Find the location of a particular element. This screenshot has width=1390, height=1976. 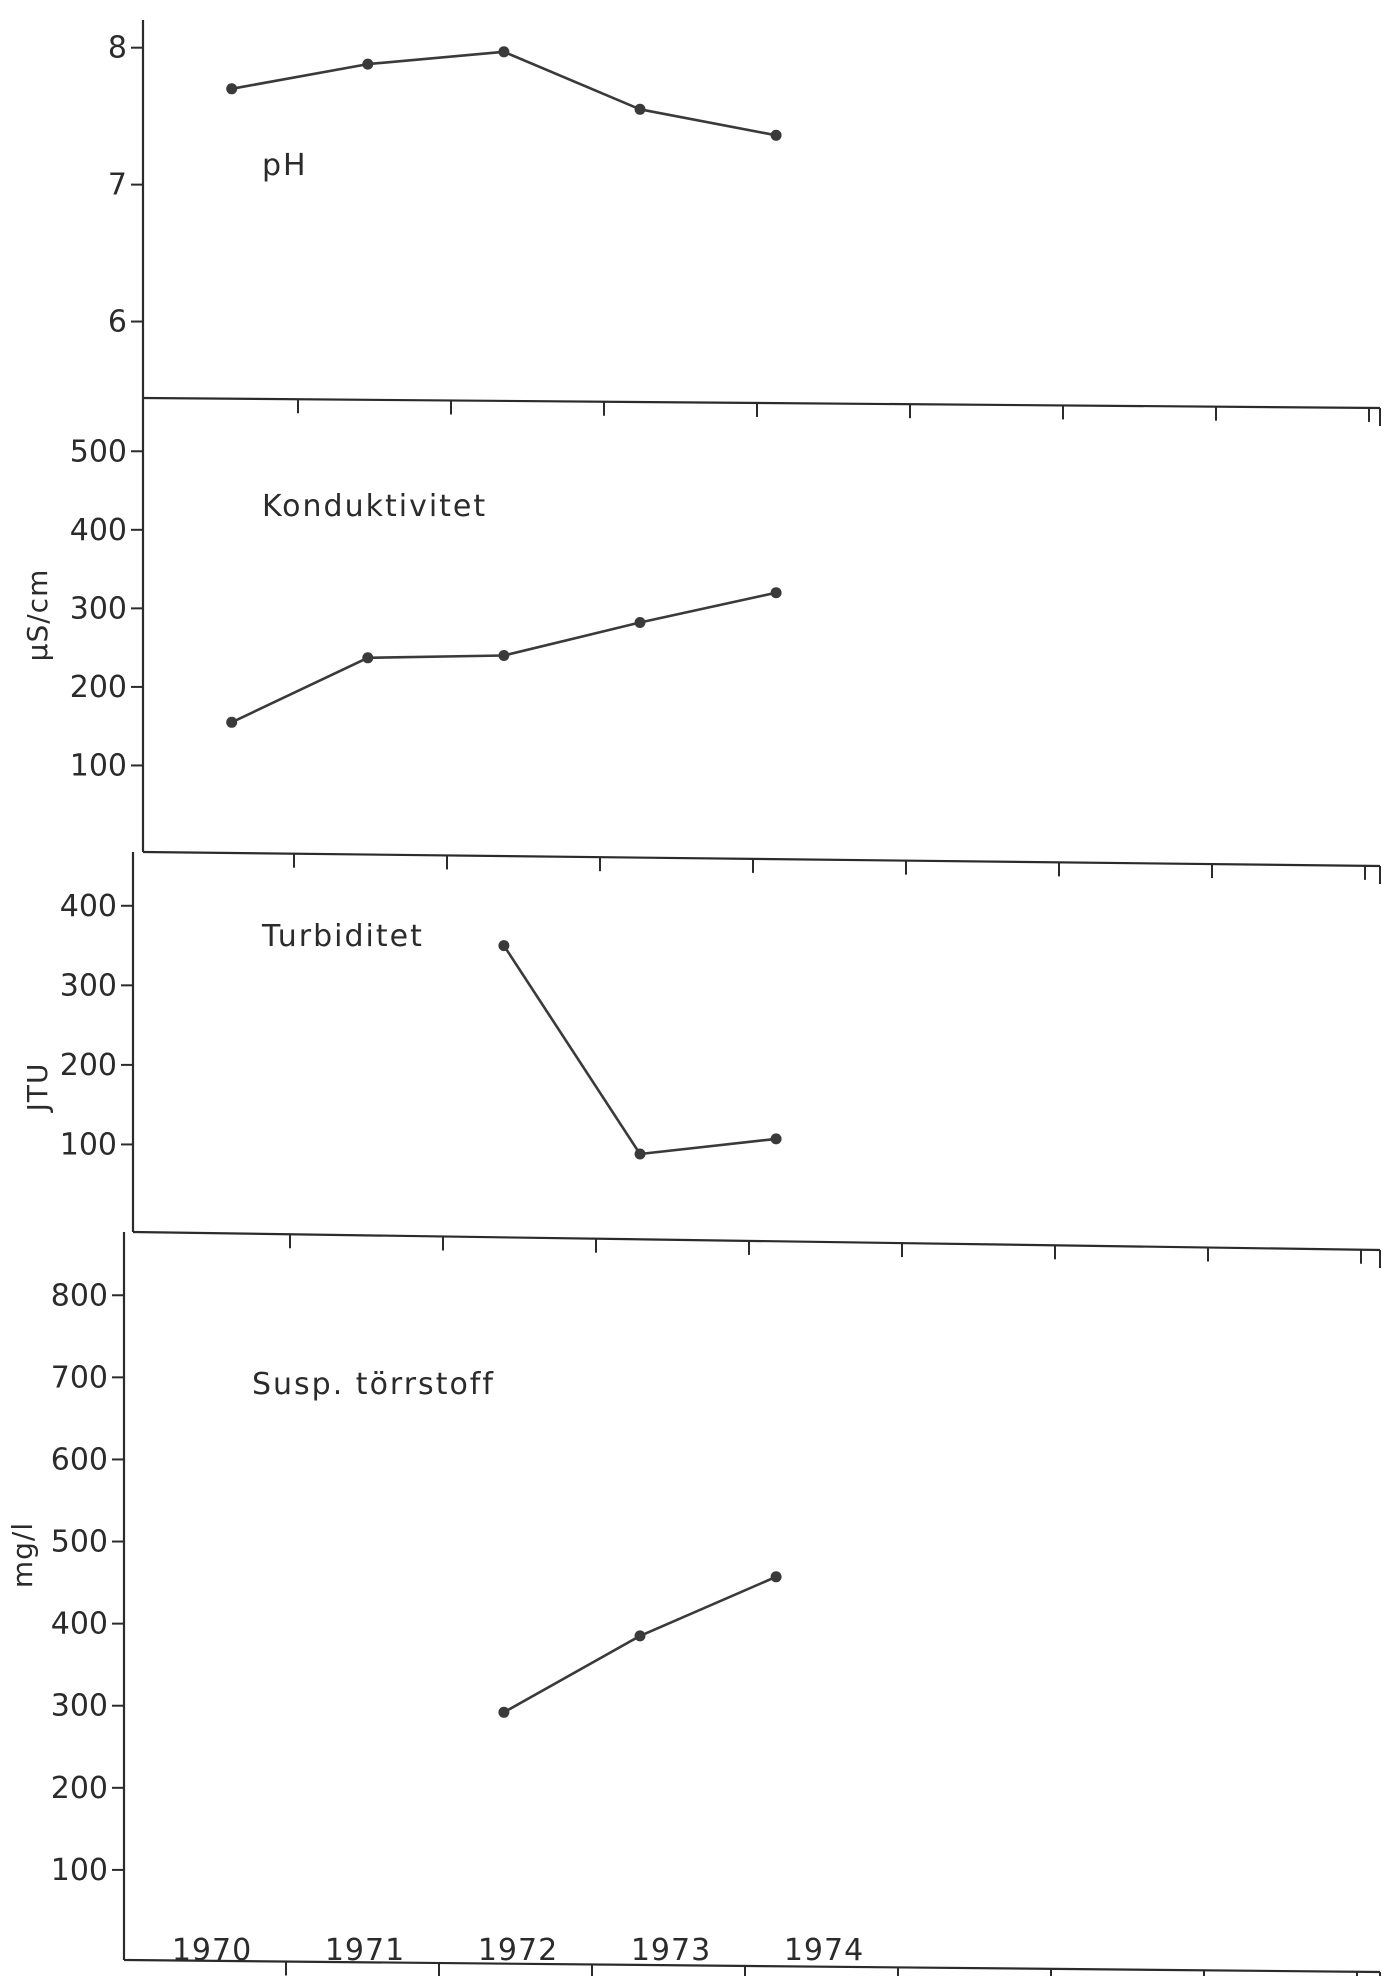

panel-title-conductivity: Konduktivitet is located at coordinates (374, 506).